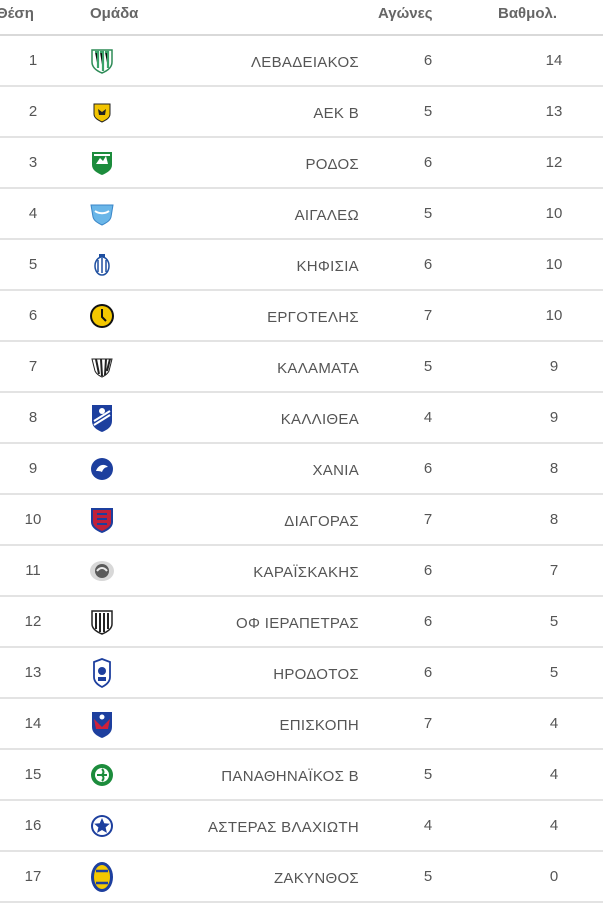  What do you see at coordinates (332, 164) in the screenshot?
I see `row-team-name: ΡΟΔΟΣ` at bounding box center [332, 164].